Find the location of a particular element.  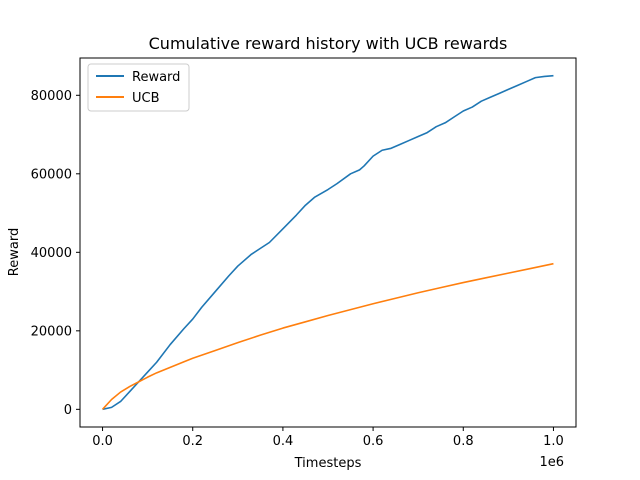

y-tick-label: 0 is located at coordinates (68, 410).